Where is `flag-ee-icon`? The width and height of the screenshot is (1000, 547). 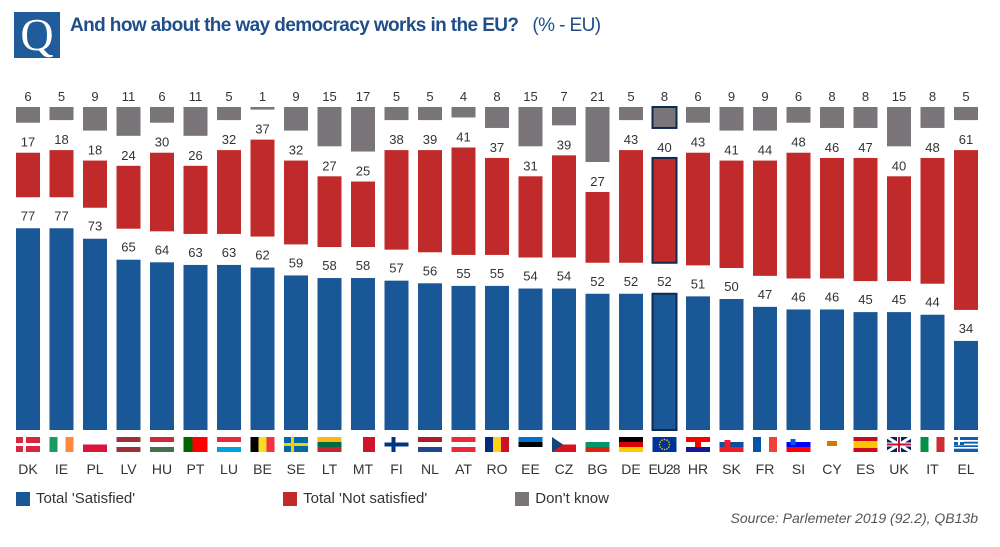 flag-ee-icon is located at coordinates (530, 444).